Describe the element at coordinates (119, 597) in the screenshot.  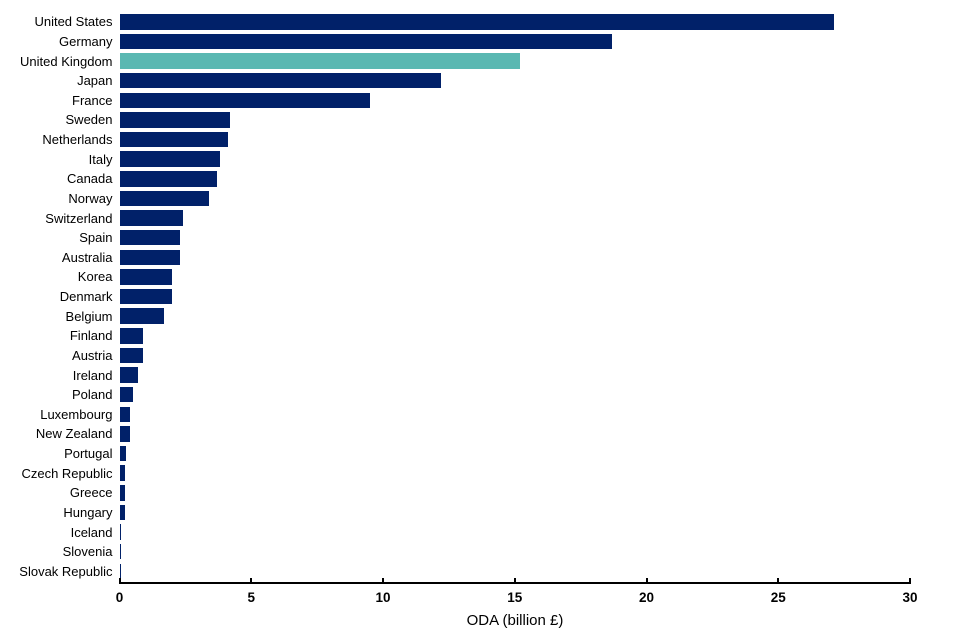
I see `x-axis-tick-label: 0` at that location.